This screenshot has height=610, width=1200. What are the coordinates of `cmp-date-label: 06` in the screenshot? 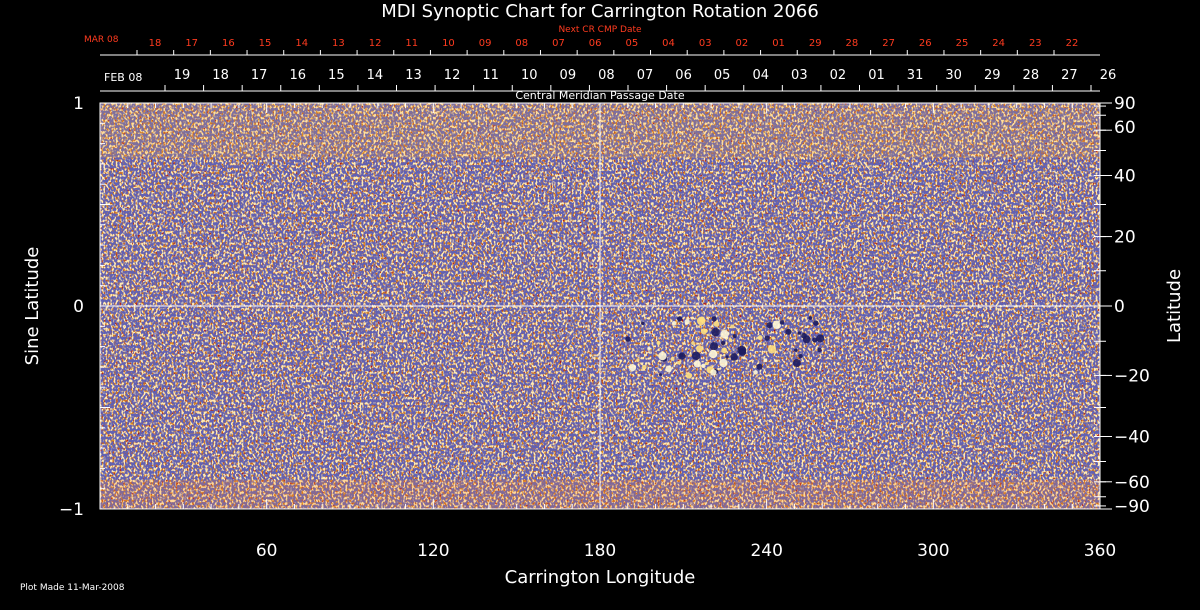 It's located at (683, 75).